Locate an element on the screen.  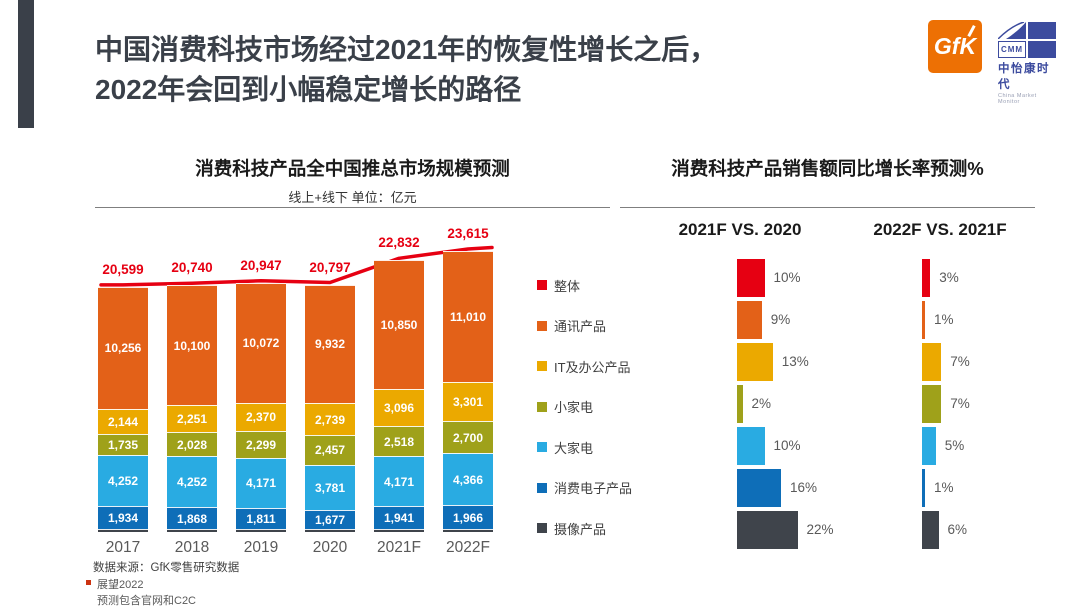
gfk-logo: GfK is located at coordinates (955, 46).